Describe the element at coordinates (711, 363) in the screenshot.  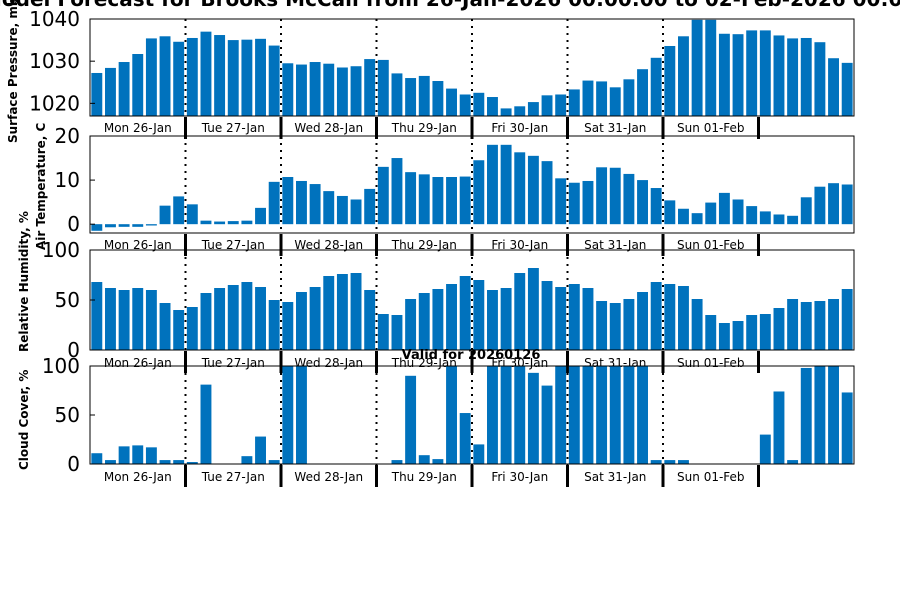
I see `relative-humidity-xtick-label: Sun 01-Feb` at that location.